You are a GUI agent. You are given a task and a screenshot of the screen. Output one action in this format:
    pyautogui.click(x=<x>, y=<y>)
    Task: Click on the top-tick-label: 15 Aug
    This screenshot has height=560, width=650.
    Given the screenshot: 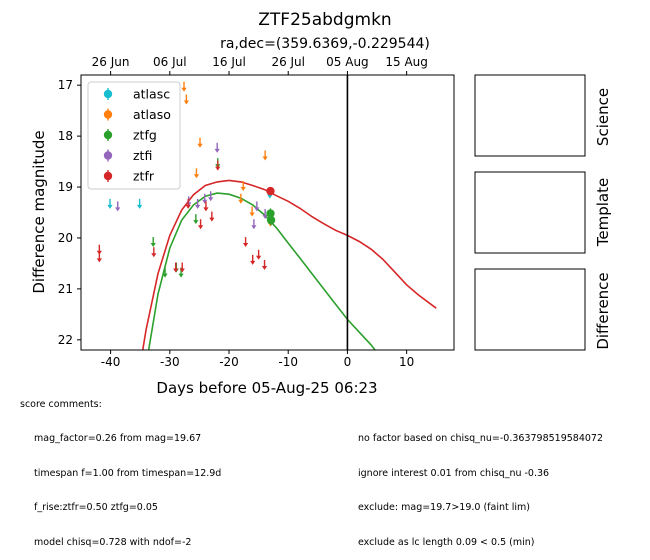 What is the action you would take?
    pyautogui.click(x=406, y=62)
    